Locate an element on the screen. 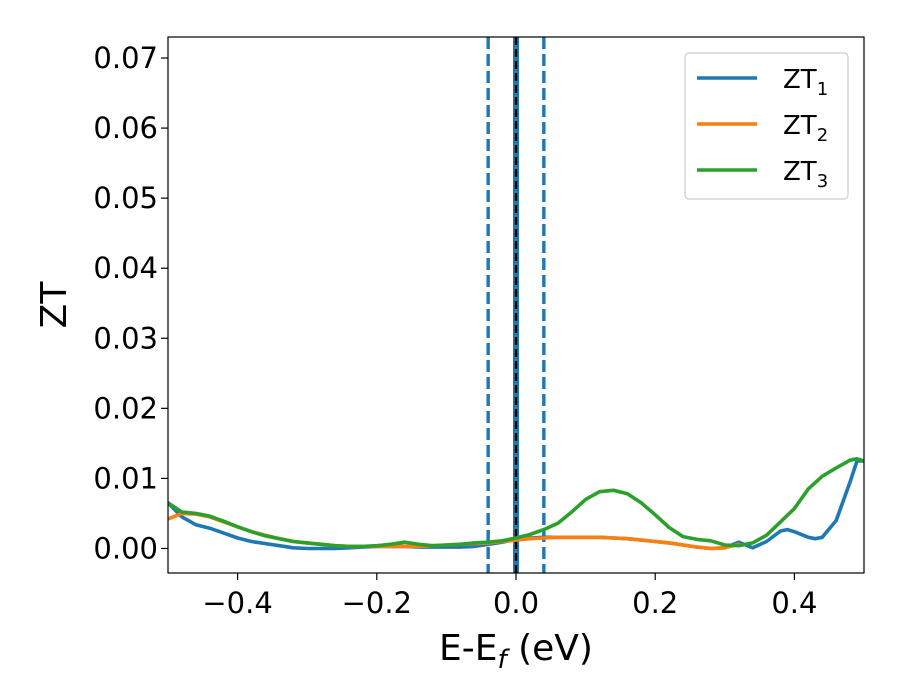  y-tick-label: 0.06 is located at coordinates (125, 128).